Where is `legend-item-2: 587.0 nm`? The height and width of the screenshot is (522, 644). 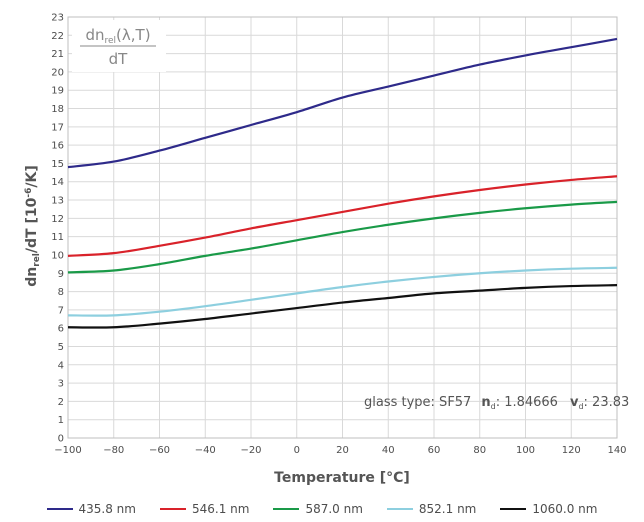
legend-item-2: 587.0 nm is located at coordinates (318, 509).